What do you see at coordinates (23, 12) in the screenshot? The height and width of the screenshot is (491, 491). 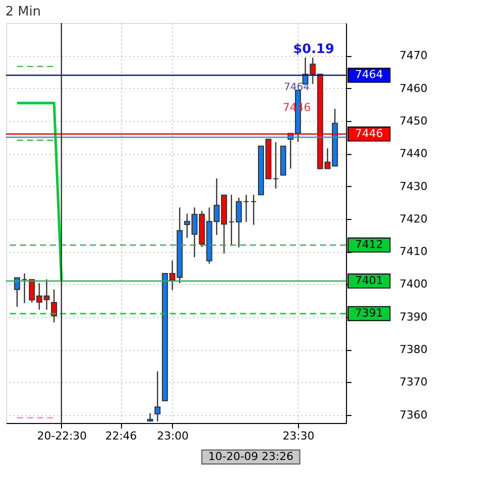 I see `chart-title: 2 Min` at bounding box center [23, 12].